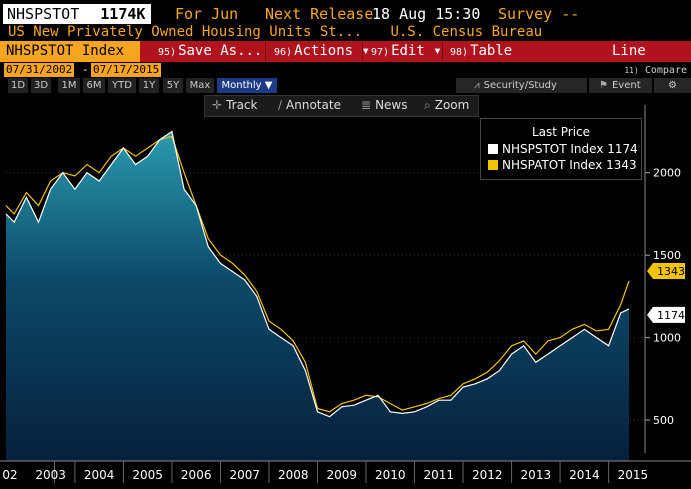 The image size is (691, 489). I want to click on save-num: 95), so click(167, 52).